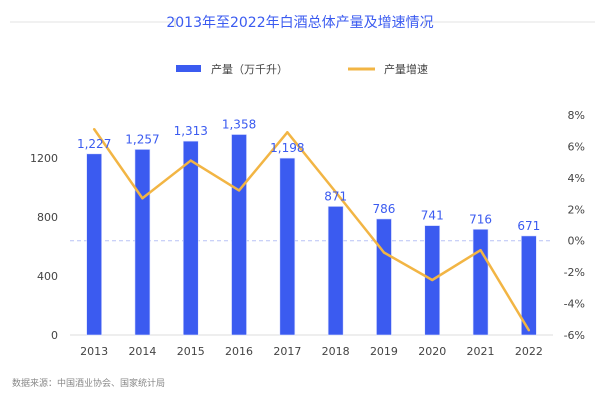  I want to click on x-tick-label: 2014, so click(142, 351).